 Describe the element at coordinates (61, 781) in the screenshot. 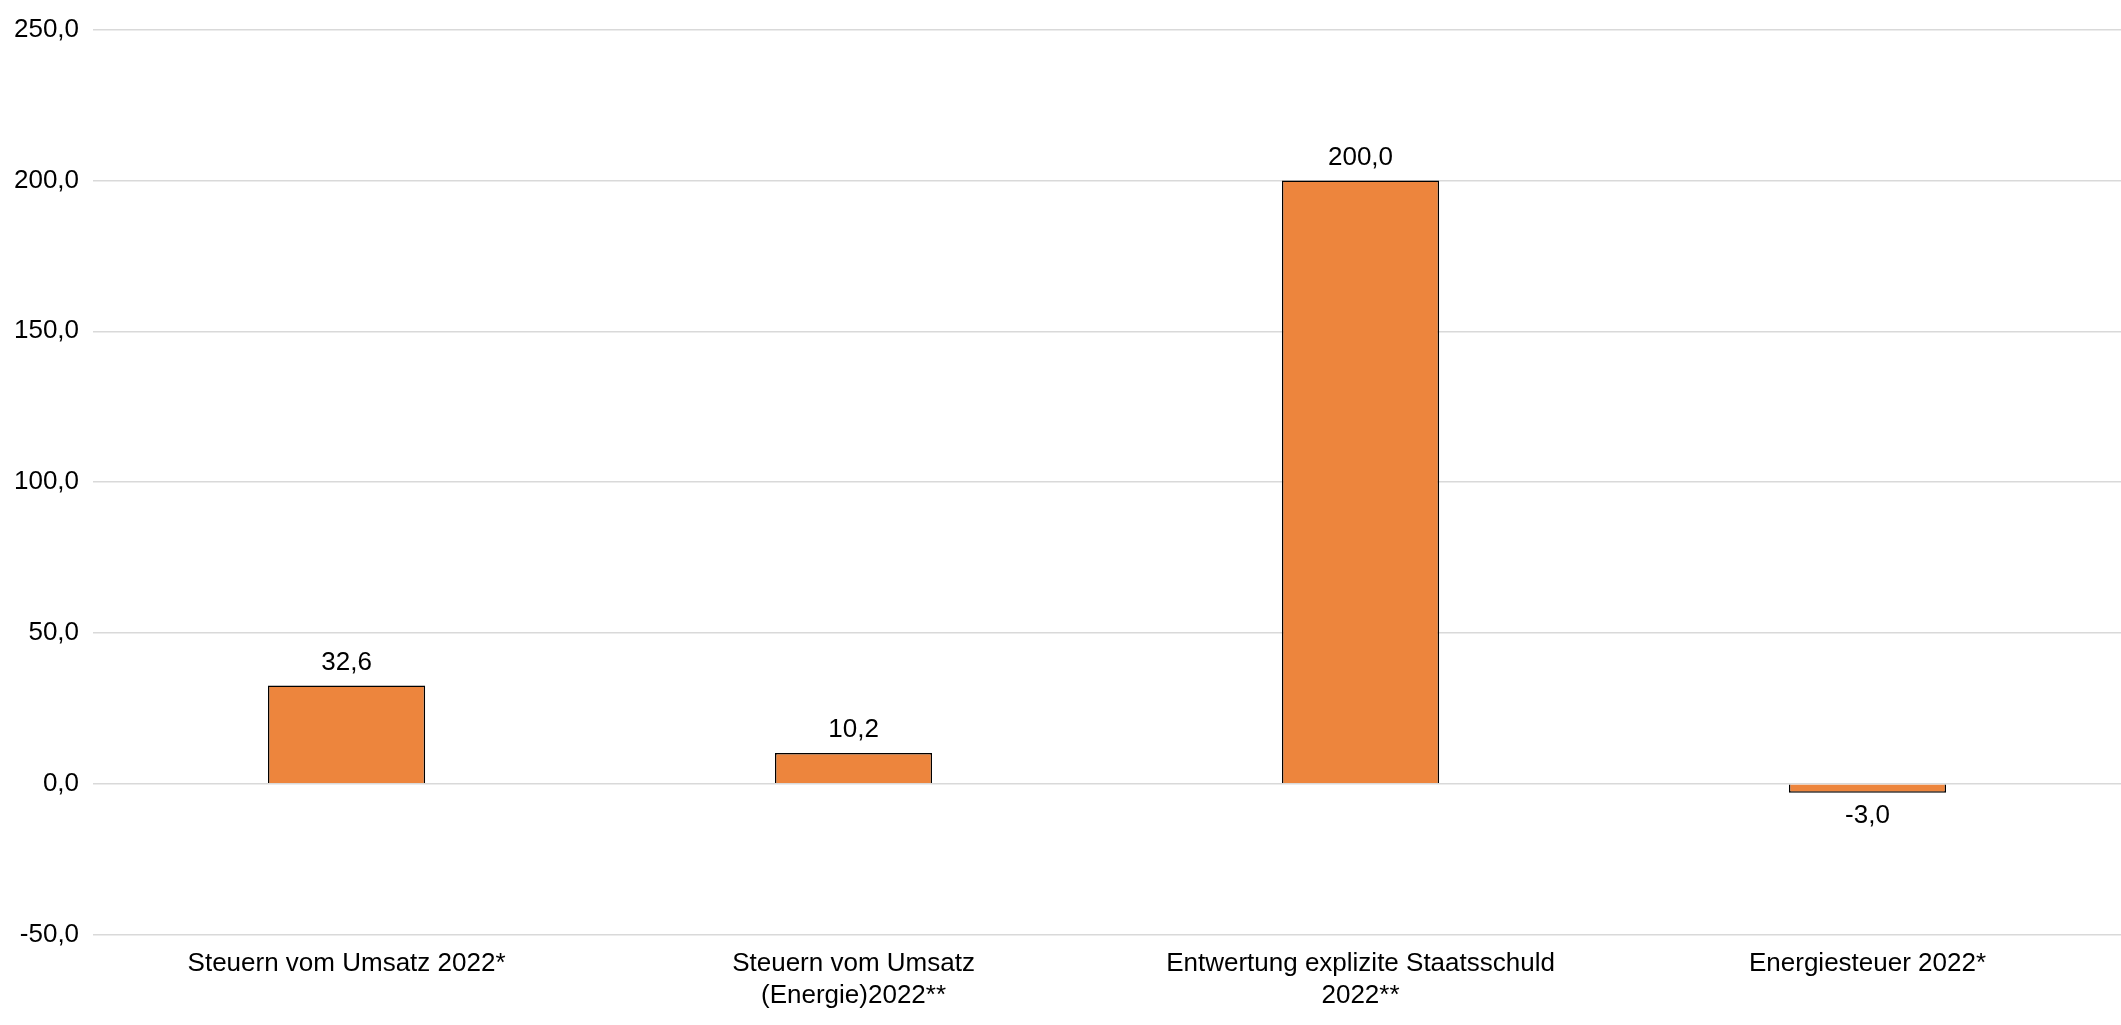

I see `y-tick-label: 0,0` at that location.